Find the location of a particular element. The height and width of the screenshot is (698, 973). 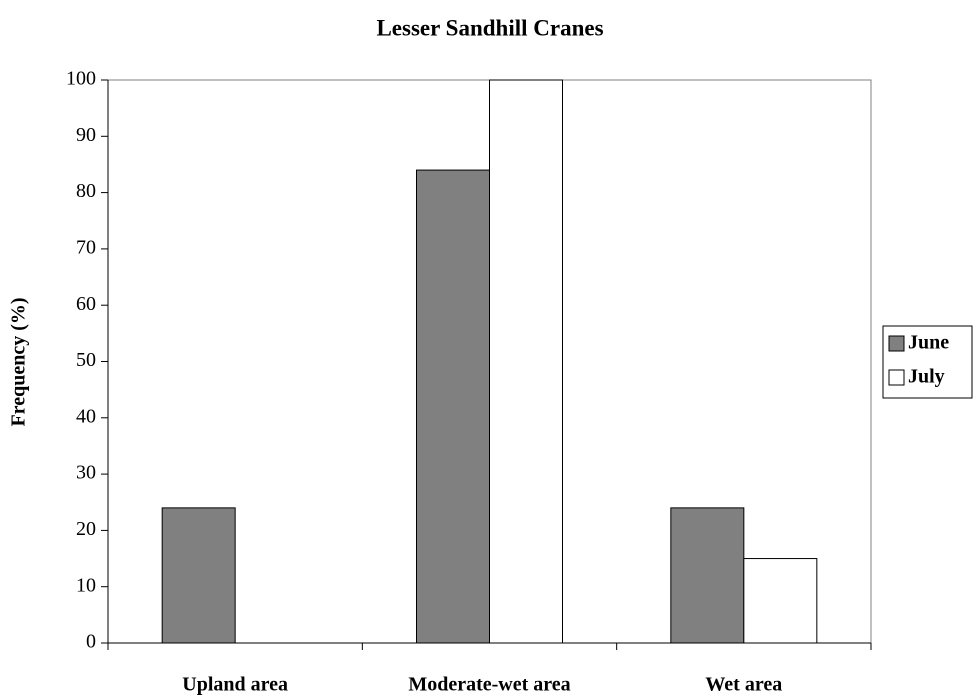

x-tick-label: Moderate-wet area is located at coordinates (489, 685).